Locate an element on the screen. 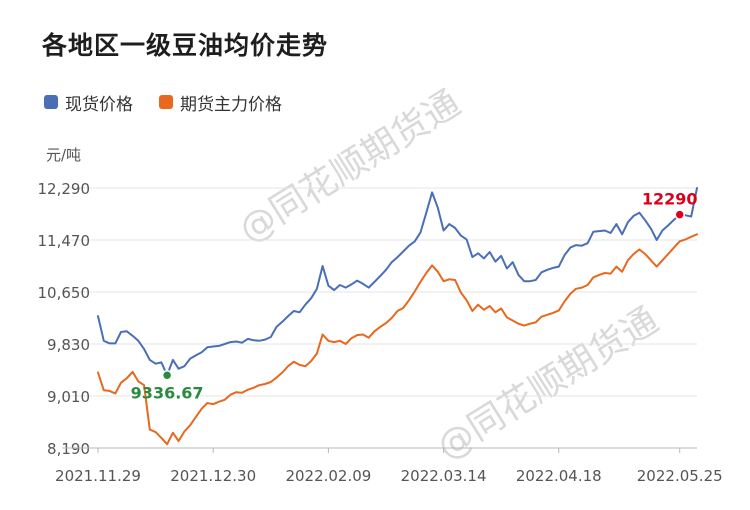  legend-item-futures: 期货主力价格 is located at coordinates (220, 102).